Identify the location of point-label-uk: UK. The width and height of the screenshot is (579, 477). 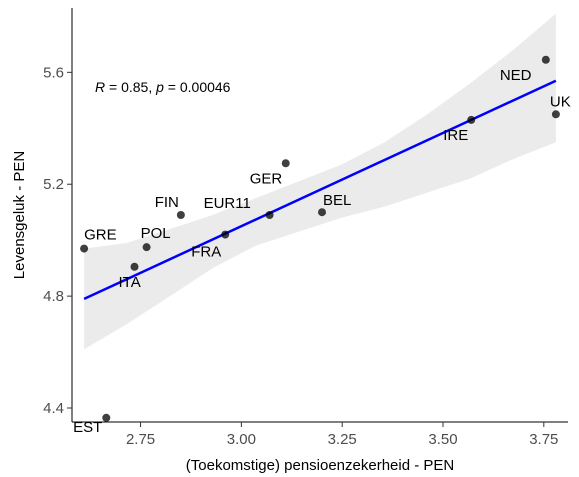
(560, 101).